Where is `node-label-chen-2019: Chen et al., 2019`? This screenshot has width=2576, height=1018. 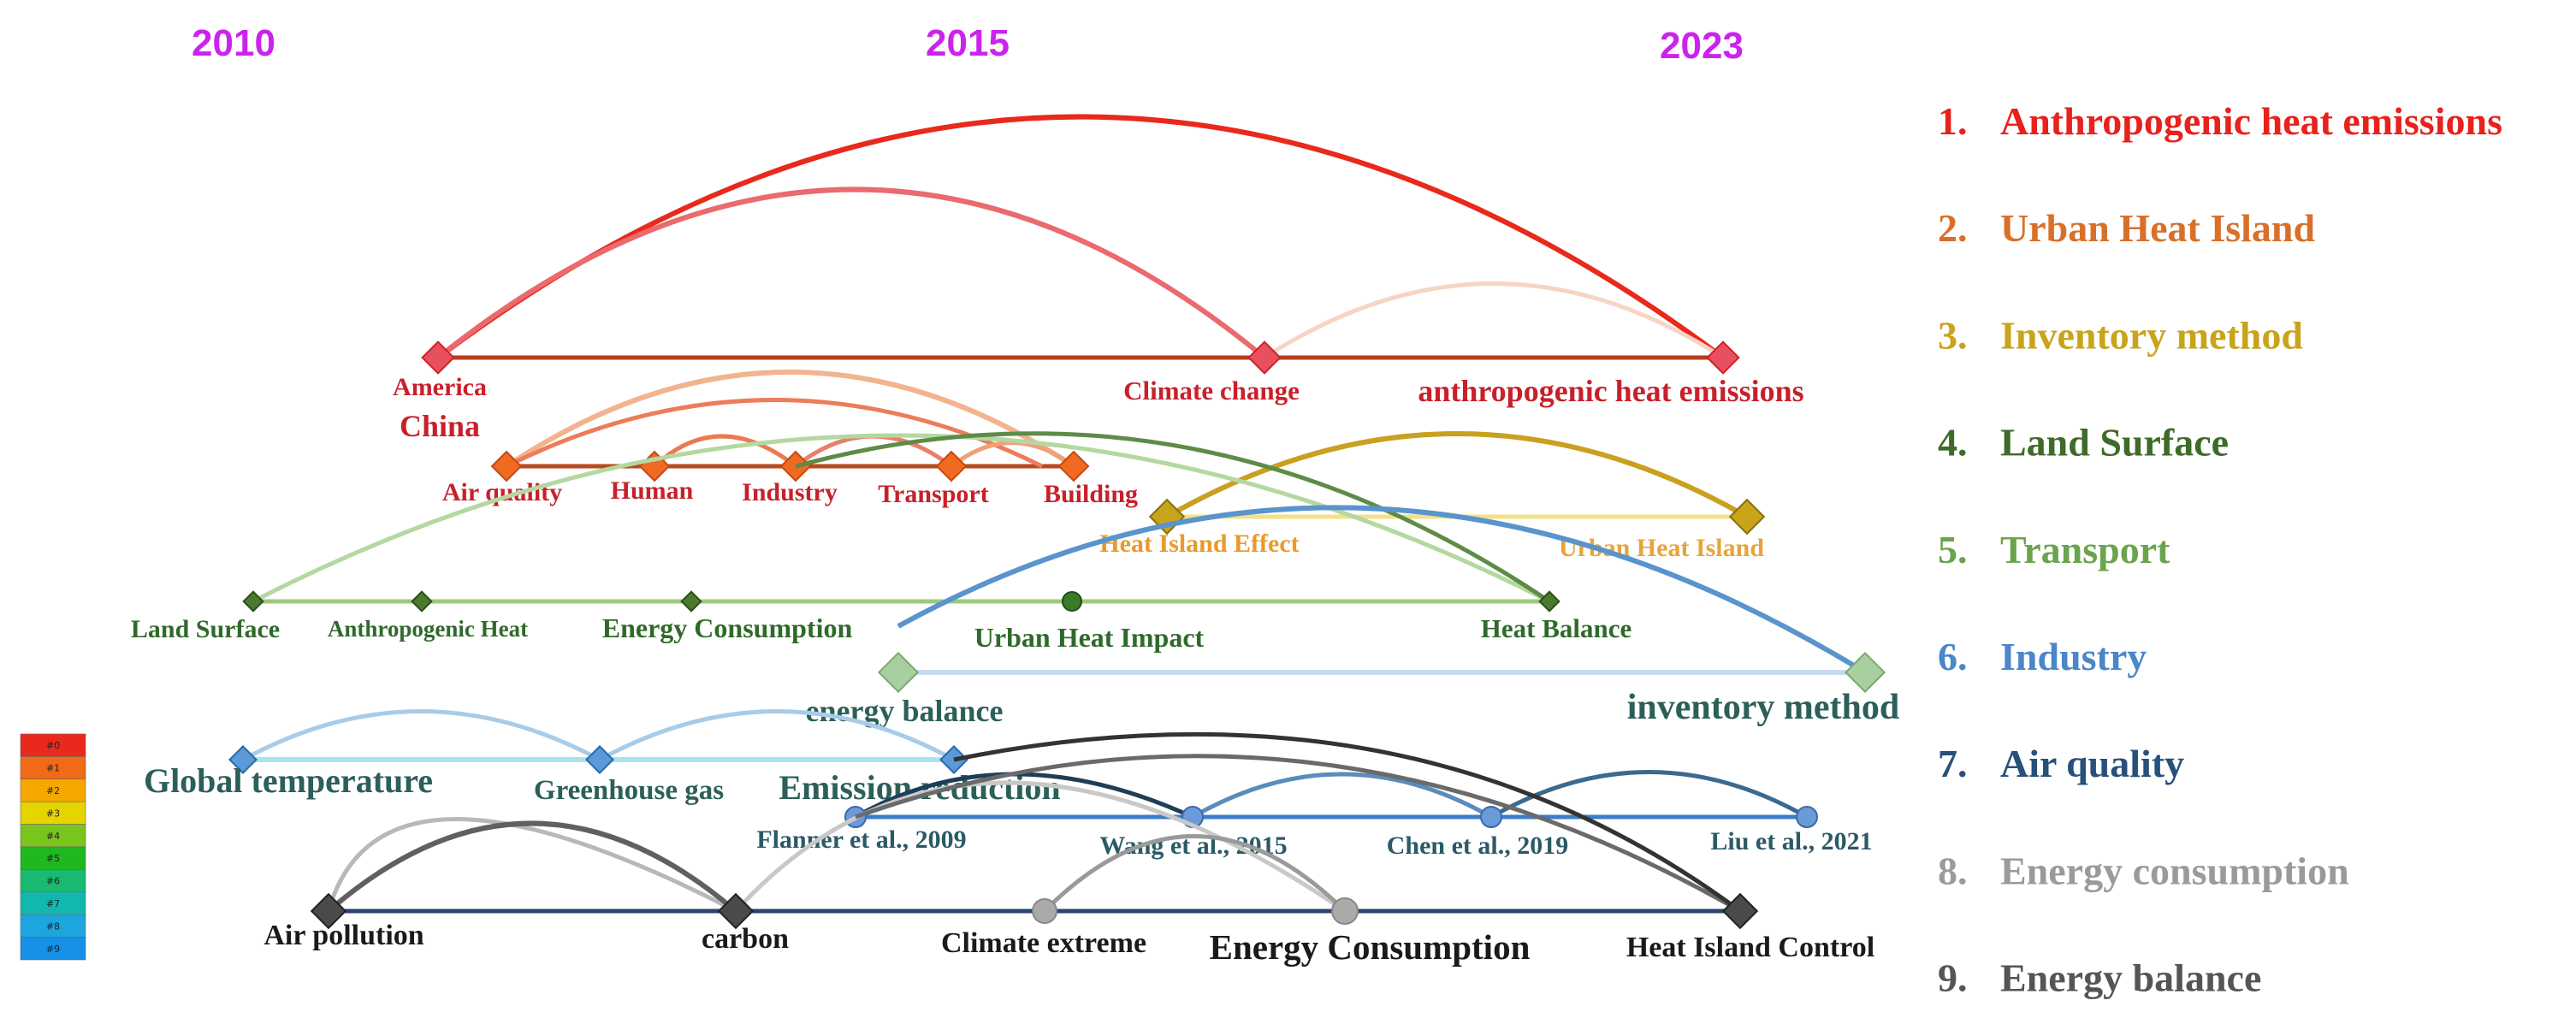
node-label-chen-2019: Chen et al., 2019 is located at coordinates (1478, 846).